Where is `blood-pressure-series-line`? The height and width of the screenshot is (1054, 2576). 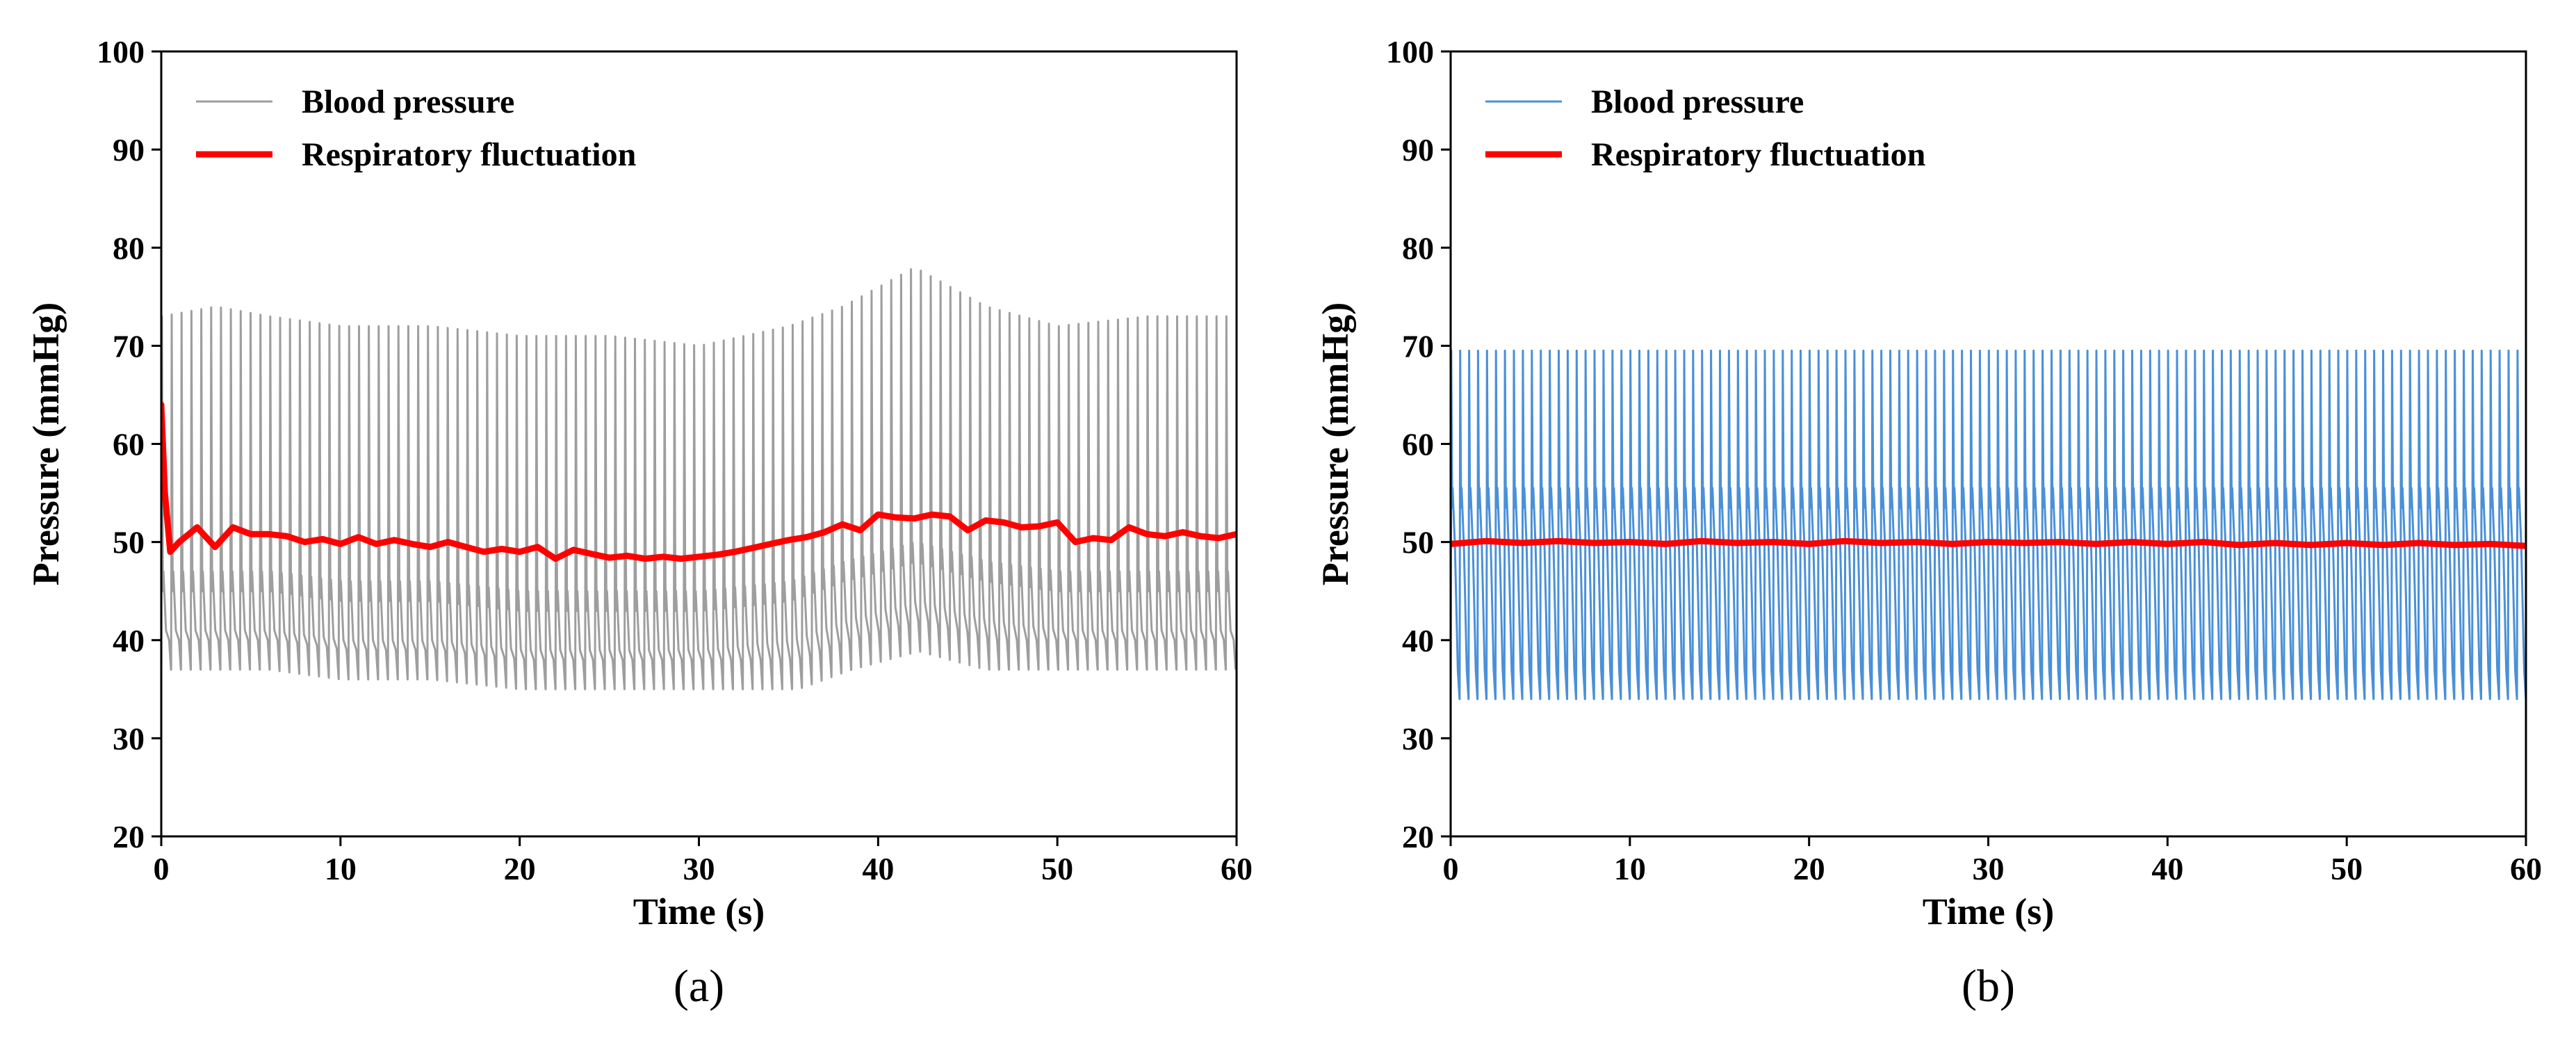
blood-pressure-series-line is located at coordinates (1988, 524).